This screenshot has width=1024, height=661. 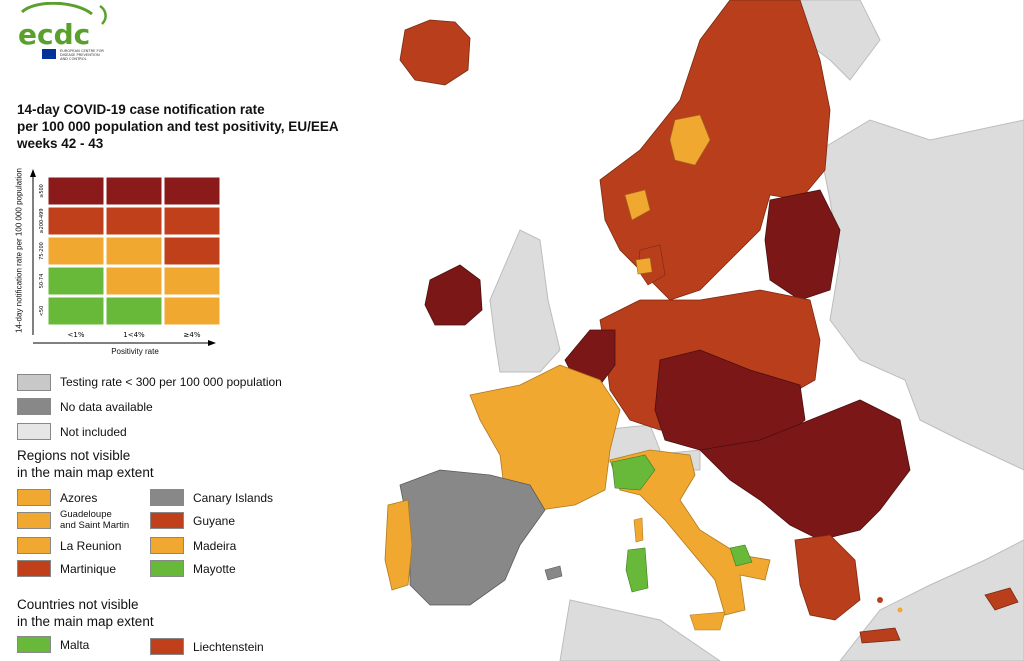 What do you see at coordinates (192, 335) in the screenshot?
I see `matrix-col-label: ≥4%` at bounding box center [192, 335].